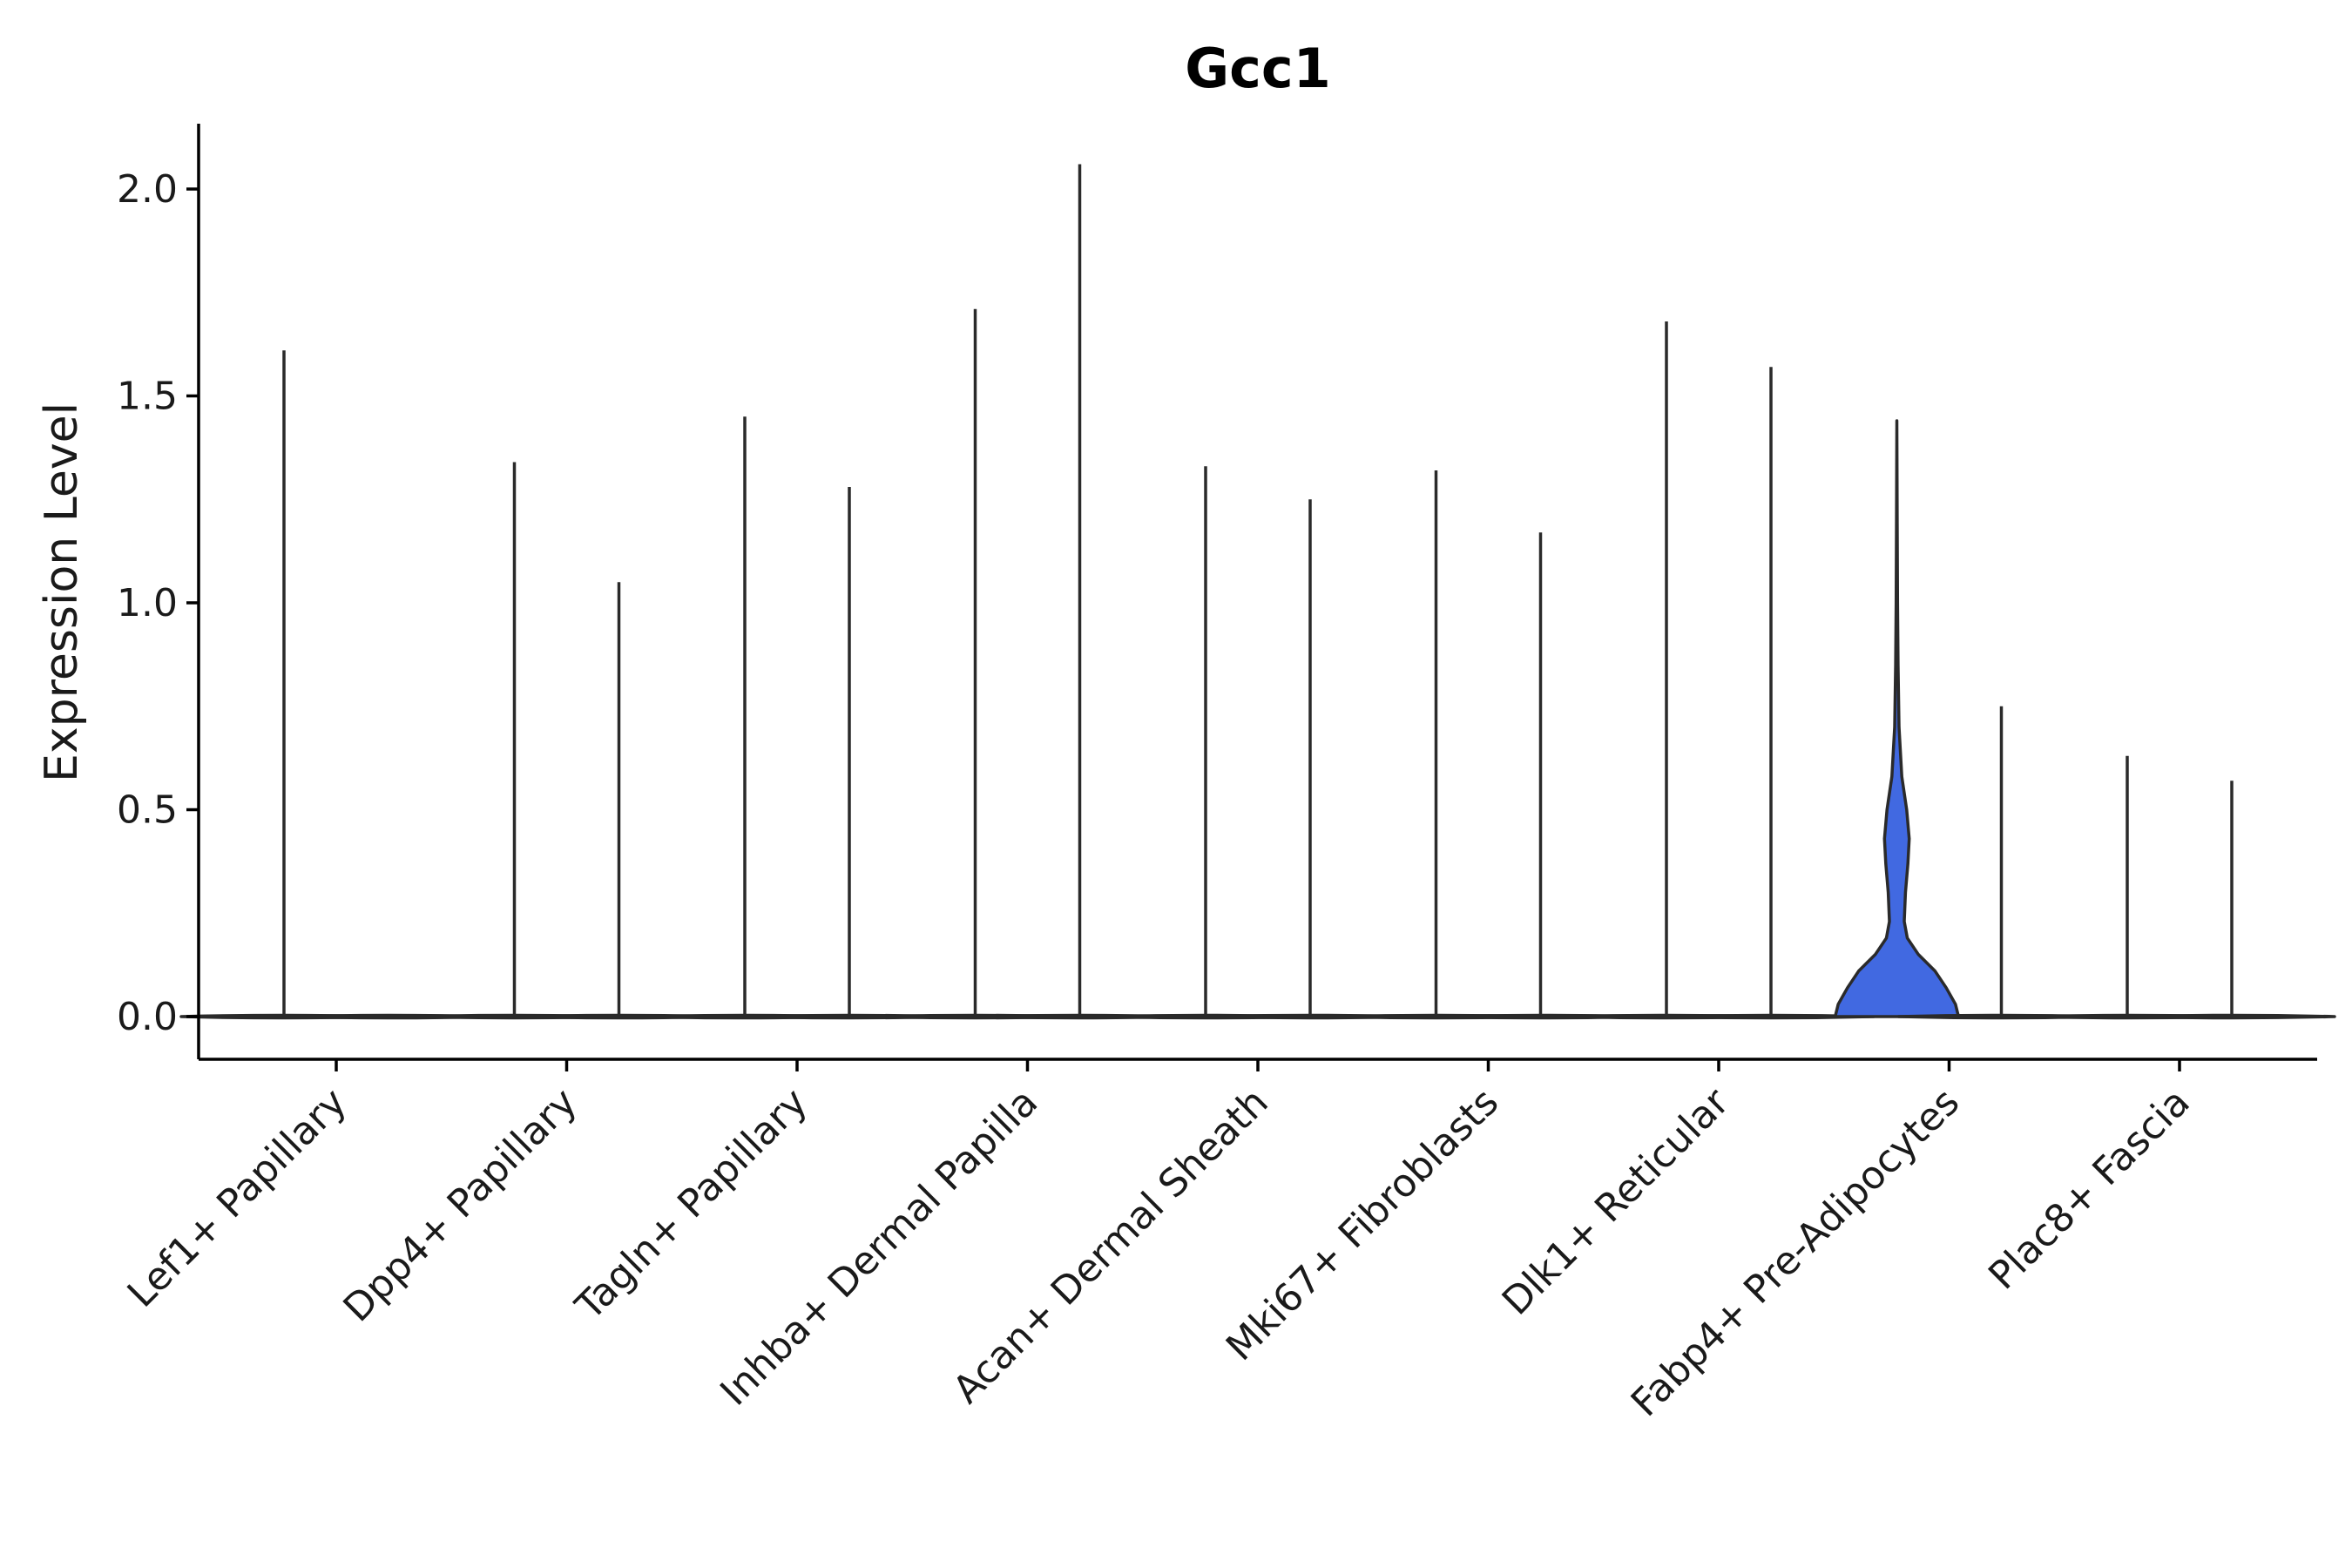 Image resolution: width=2352 pixels, height=1568 pixels. I want to click on chart-title: Gcc1, so click(1258, 68).